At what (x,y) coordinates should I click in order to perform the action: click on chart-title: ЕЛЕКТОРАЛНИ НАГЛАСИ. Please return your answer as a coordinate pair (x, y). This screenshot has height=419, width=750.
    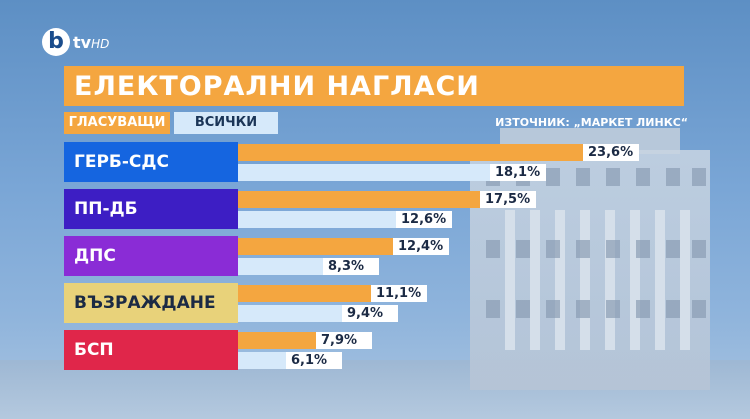
    Looking at the image, I should click on (277, 86).